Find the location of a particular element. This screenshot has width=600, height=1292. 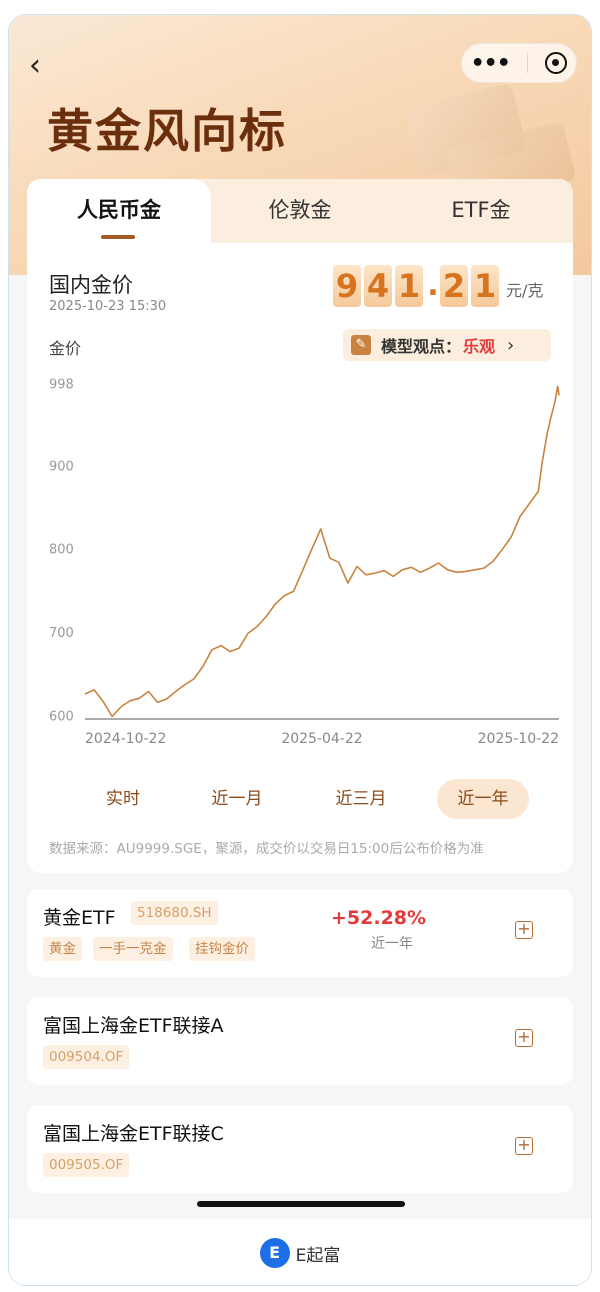

back-icon: ‹ is located at coordinates (35, 65).